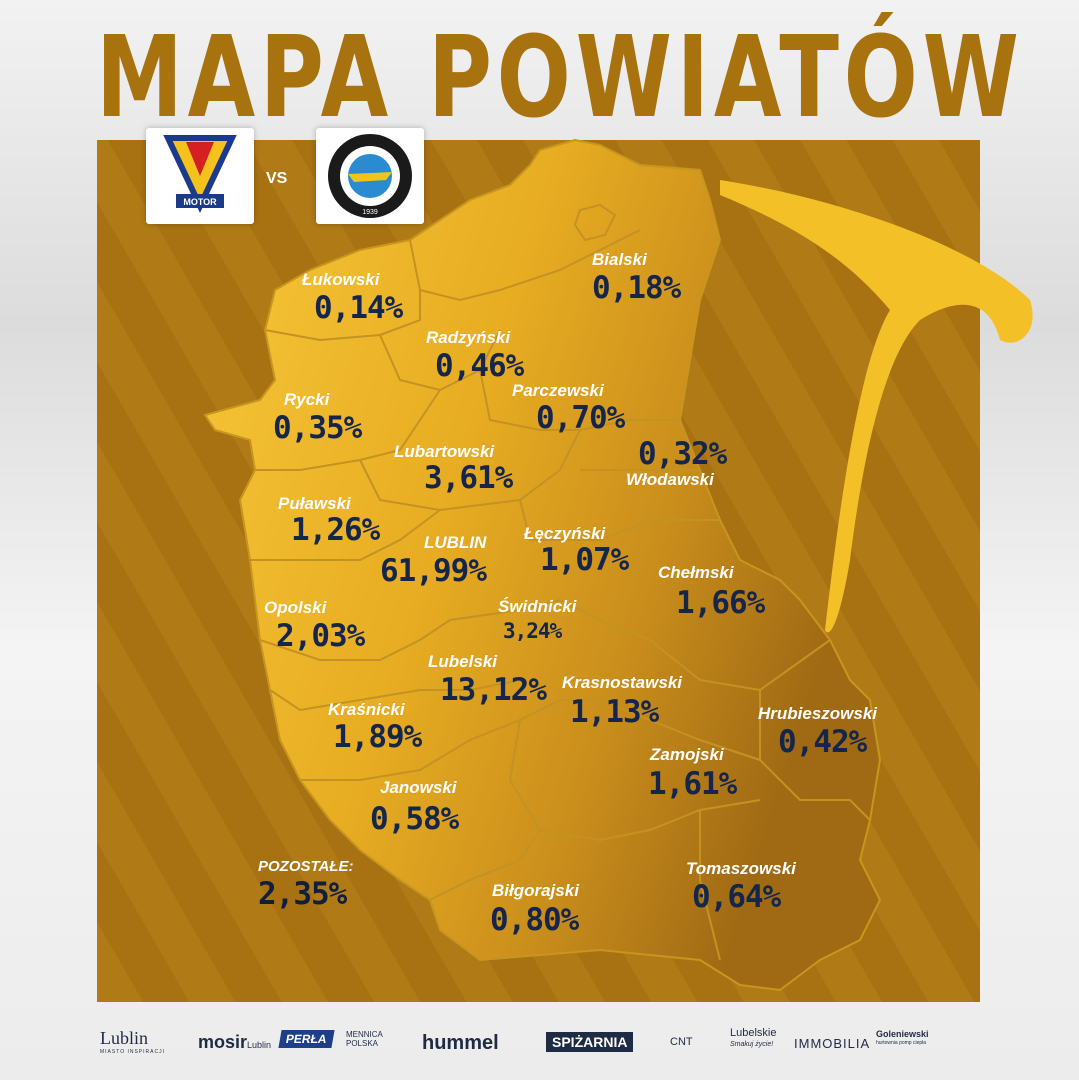 Image resolution: width=1079 pixels, height=1080 pixels. Describe the element at coordinates (682, 454) in the screenshot. I see `region-value-wlodawski: 0,32%` at that location.